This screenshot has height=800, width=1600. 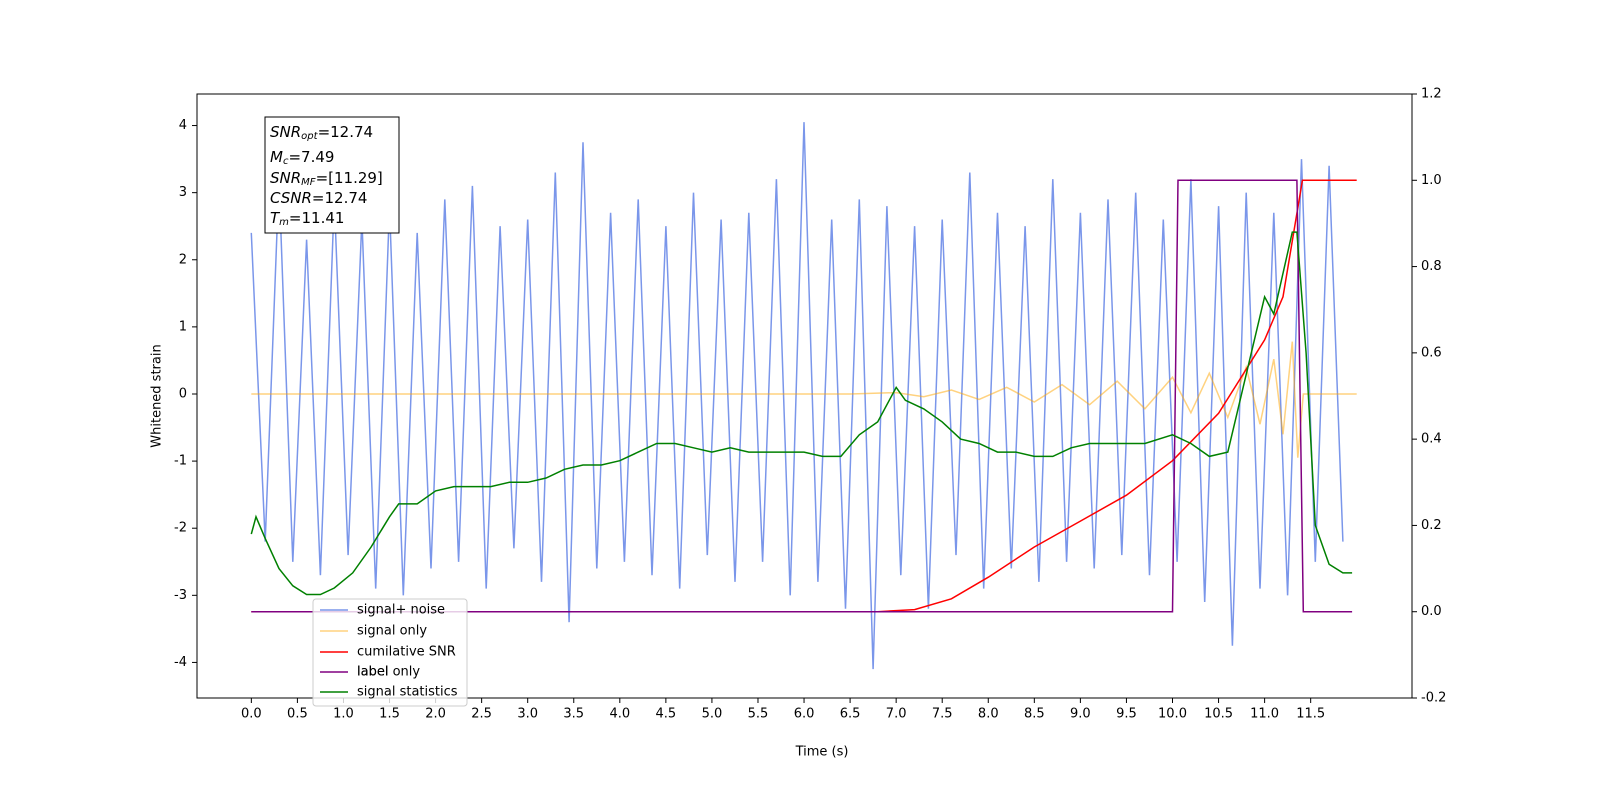 What do you see at coordinates (1431, 439) in the screenshot?
I see `y2-tick-label: 0.4` at bounding box center [1431, 439].